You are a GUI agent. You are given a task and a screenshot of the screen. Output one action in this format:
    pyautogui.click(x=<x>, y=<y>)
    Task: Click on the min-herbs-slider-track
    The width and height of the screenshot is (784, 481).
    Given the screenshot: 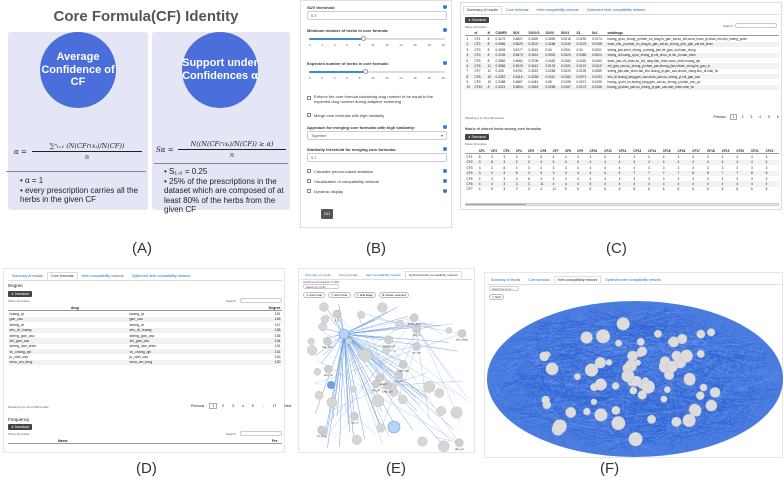 What is the action you would take?
    pyautogui.click(x=377, y=39)
    